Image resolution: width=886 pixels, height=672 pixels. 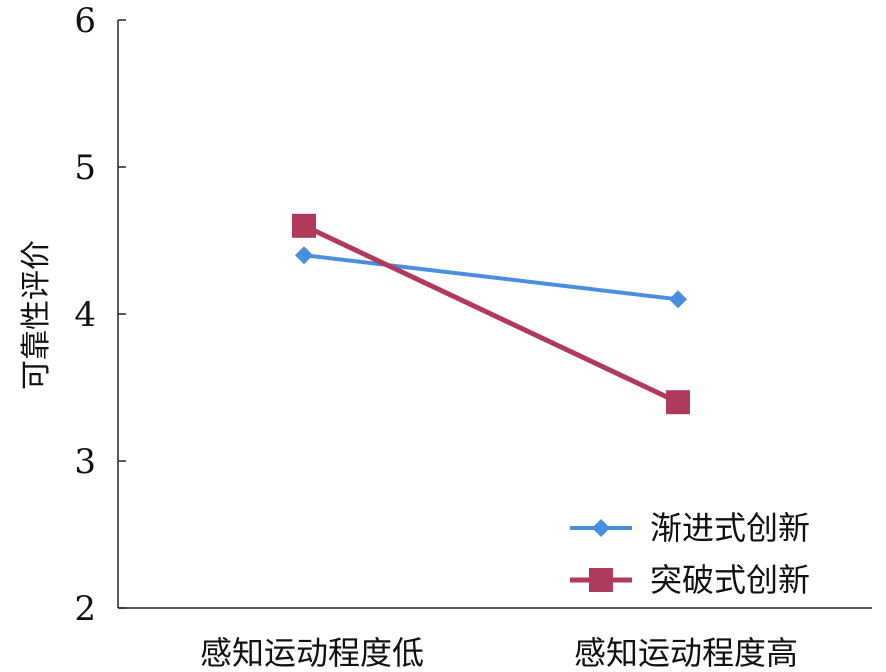 What do you see at coordinates (730, 528) in the screenshot?
I see `legend-label: 渐进式创新` at bounding box center [730, 528].